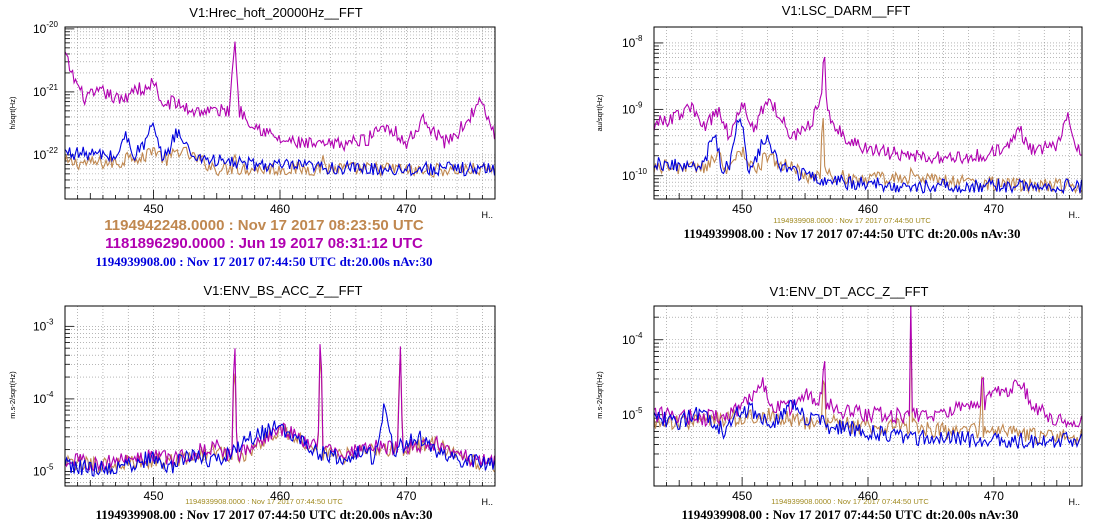  Describe the element at coordinates (283, 290) in the screenshot. I see `chart-title-bottom-left: V1:ENV_BS_ACC_Z__FFT` at that location.